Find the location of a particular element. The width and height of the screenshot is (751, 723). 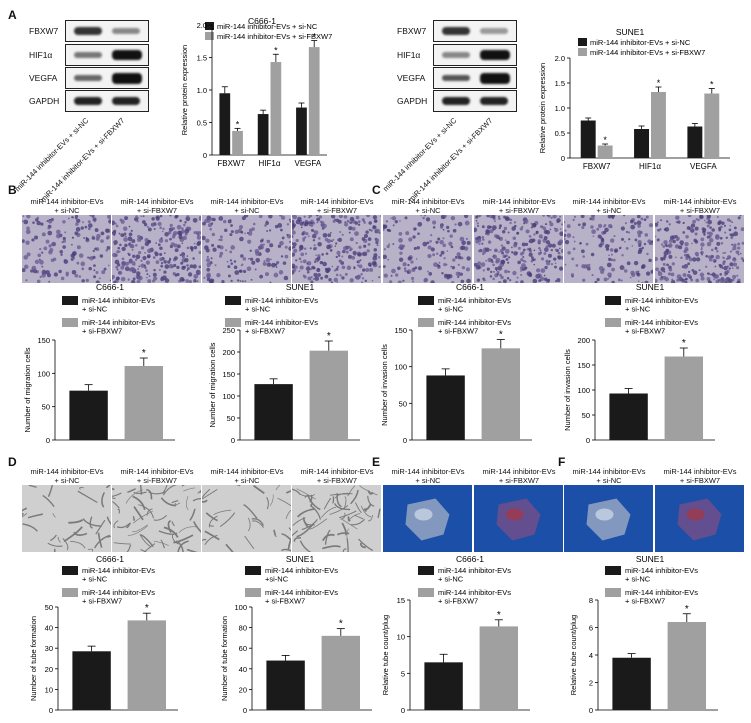

y-tick-label-a-c666-1: 0.5 is located at coordinates (202, 123).